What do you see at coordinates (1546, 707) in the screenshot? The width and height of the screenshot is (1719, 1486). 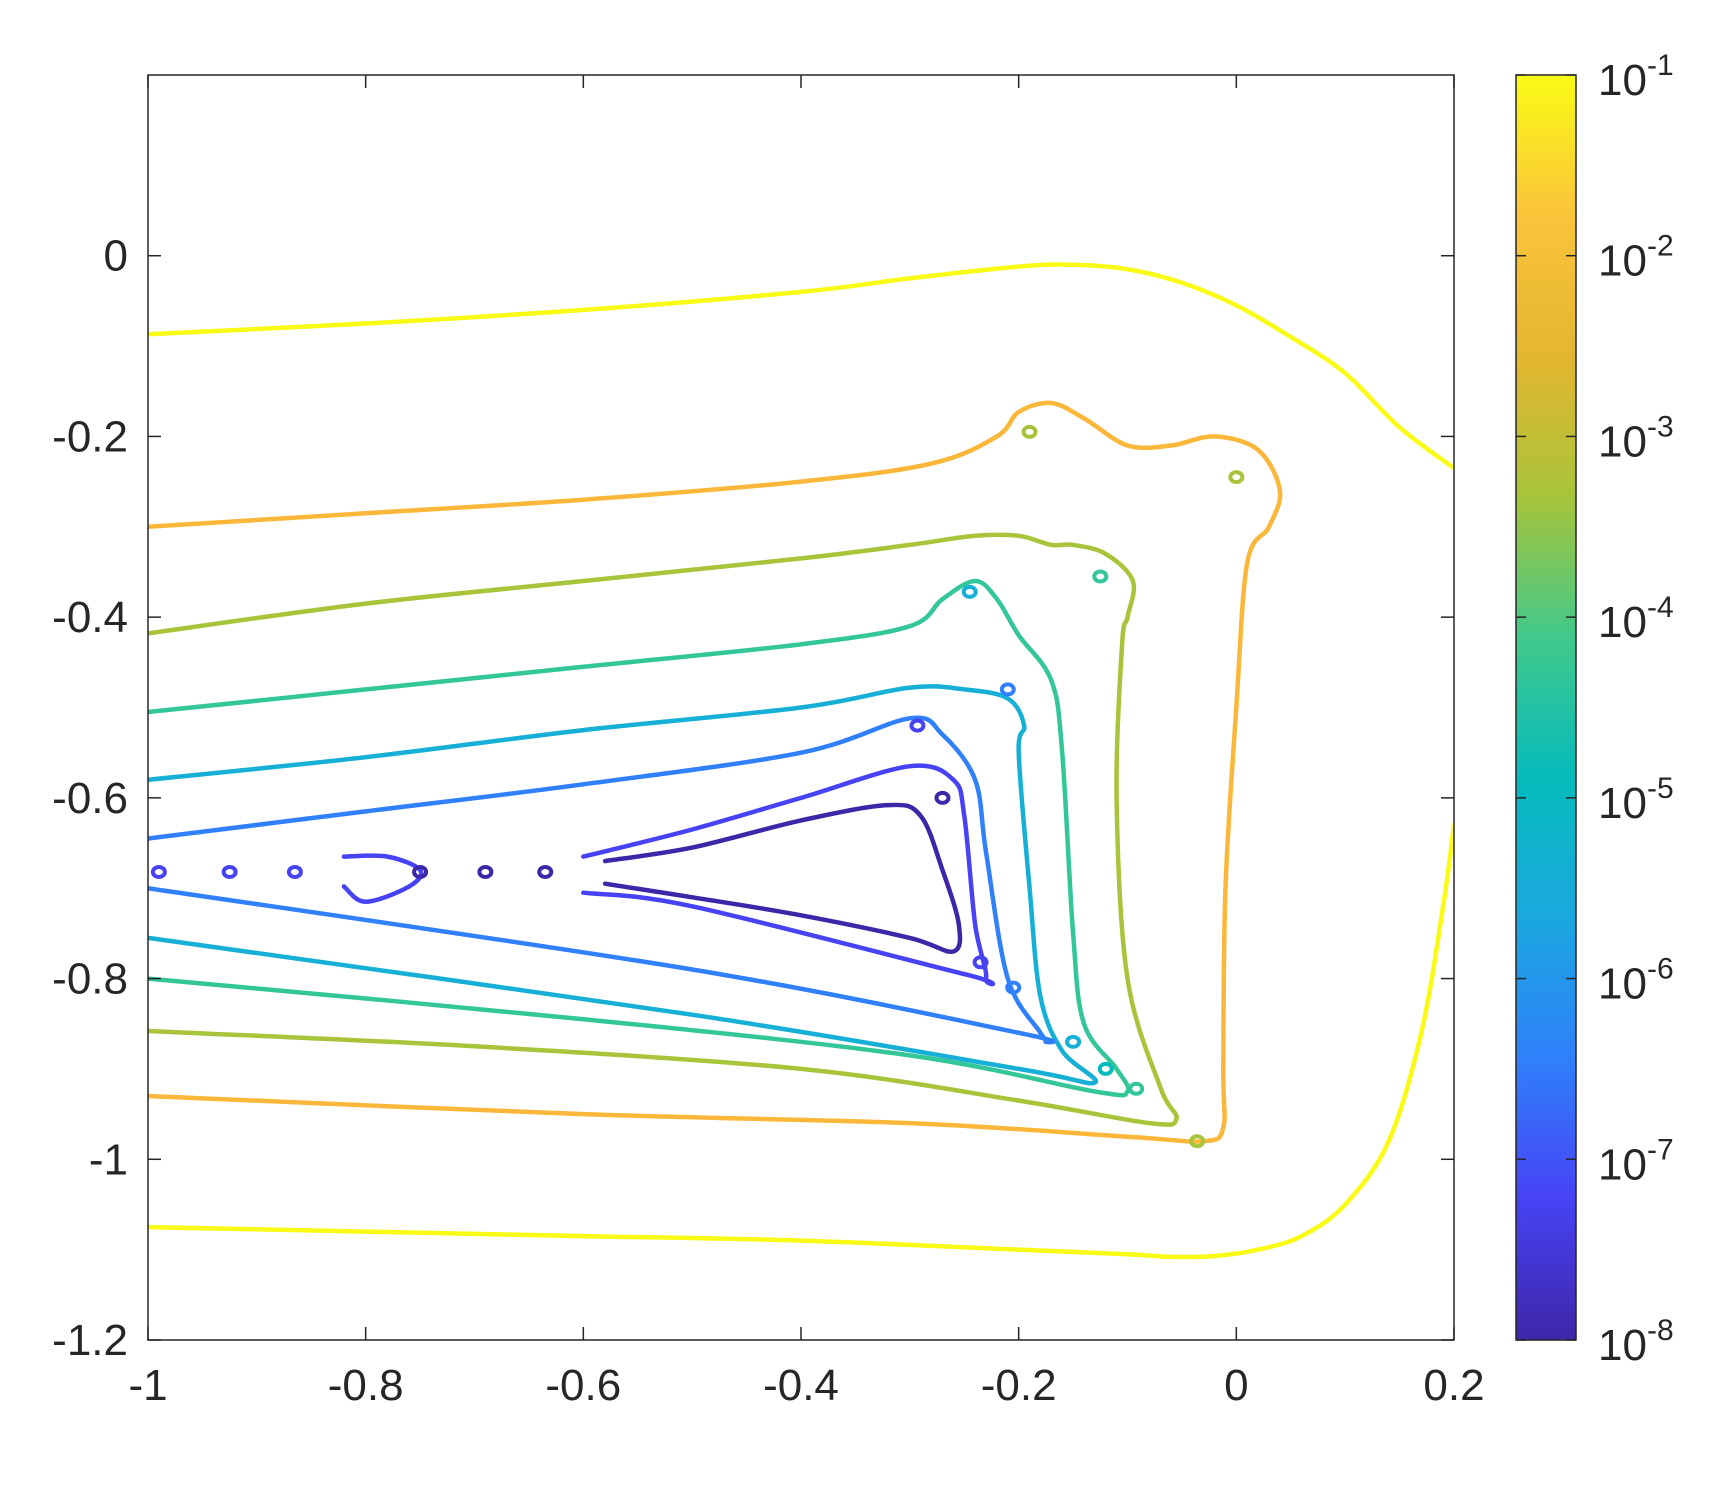 I see `colorbar-gradient` at bounding box center [1546, 707].